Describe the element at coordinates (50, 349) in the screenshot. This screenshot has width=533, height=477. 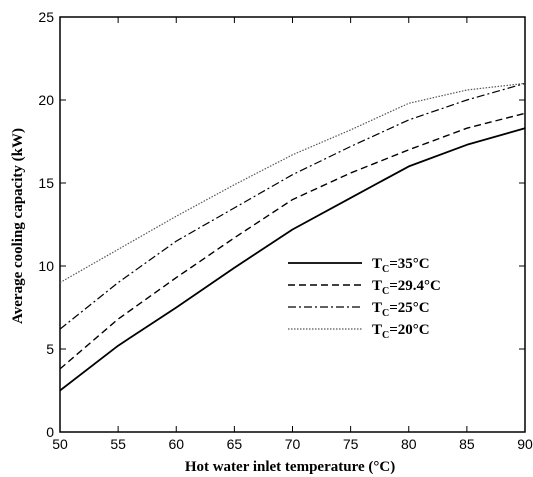
I see `y-tick-label: 5` at that location.